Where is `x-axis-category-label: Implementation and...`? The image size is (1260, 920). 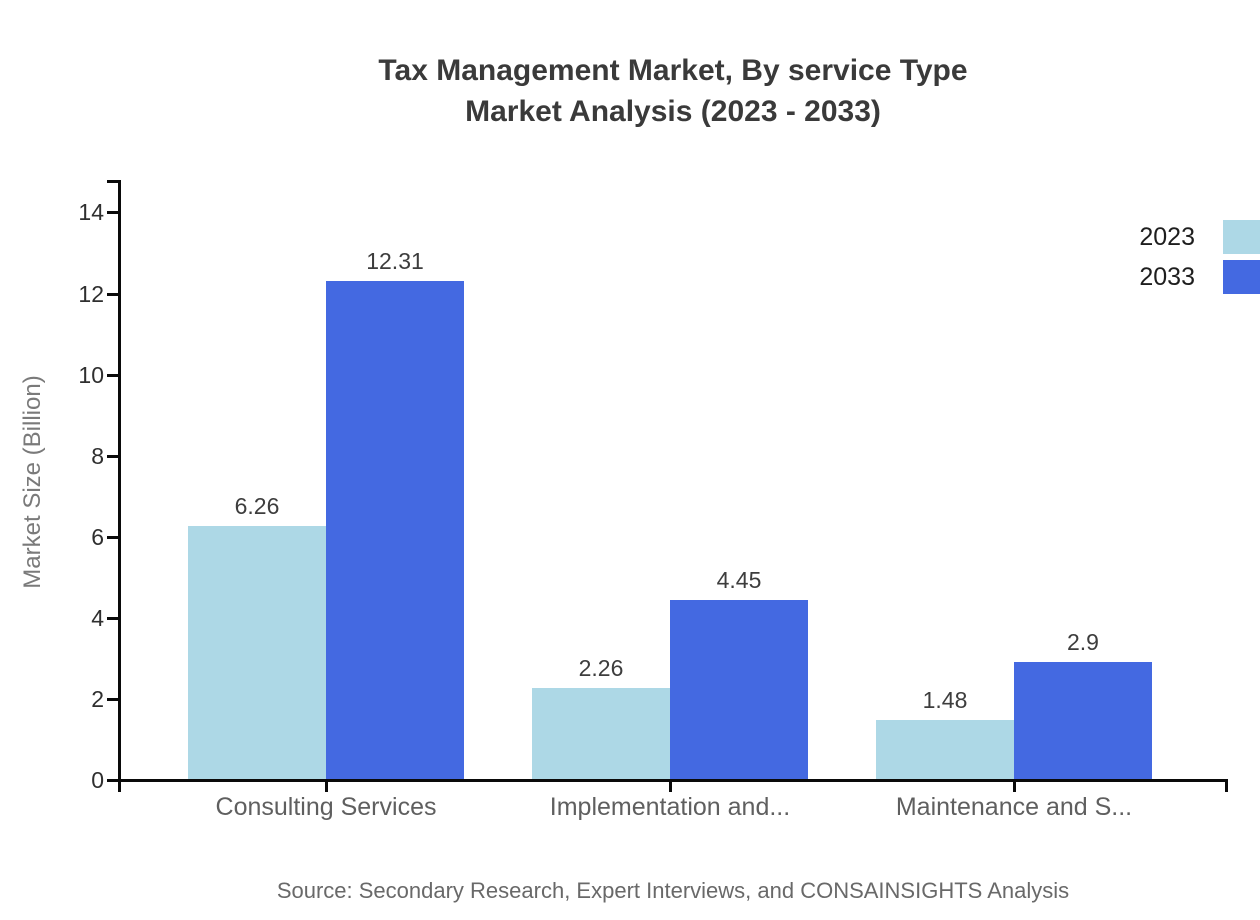
x-axis-category-label: Implementation and... is located at coordinates (670, 807).